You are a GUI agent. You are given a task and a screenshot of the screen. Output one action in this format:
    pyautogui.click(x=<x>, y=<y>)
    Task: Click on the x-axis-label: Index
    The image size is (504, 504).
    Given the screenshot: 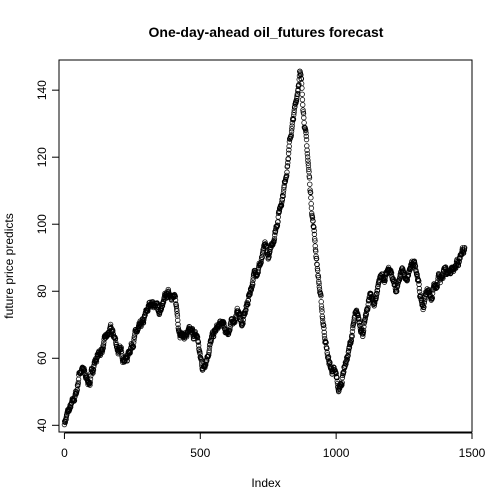 What is the action you would take?
    pyautogui.click(x=265, y=483)
    